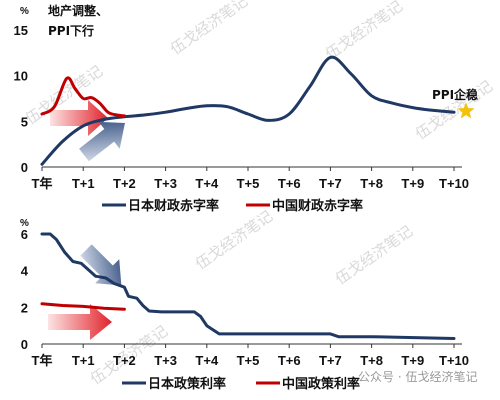 This screenshot has width=500, height=400. Describe the element at coordinates (289, 183) in the screenshot. I see `top-x-tick-label: T+6` at that location.